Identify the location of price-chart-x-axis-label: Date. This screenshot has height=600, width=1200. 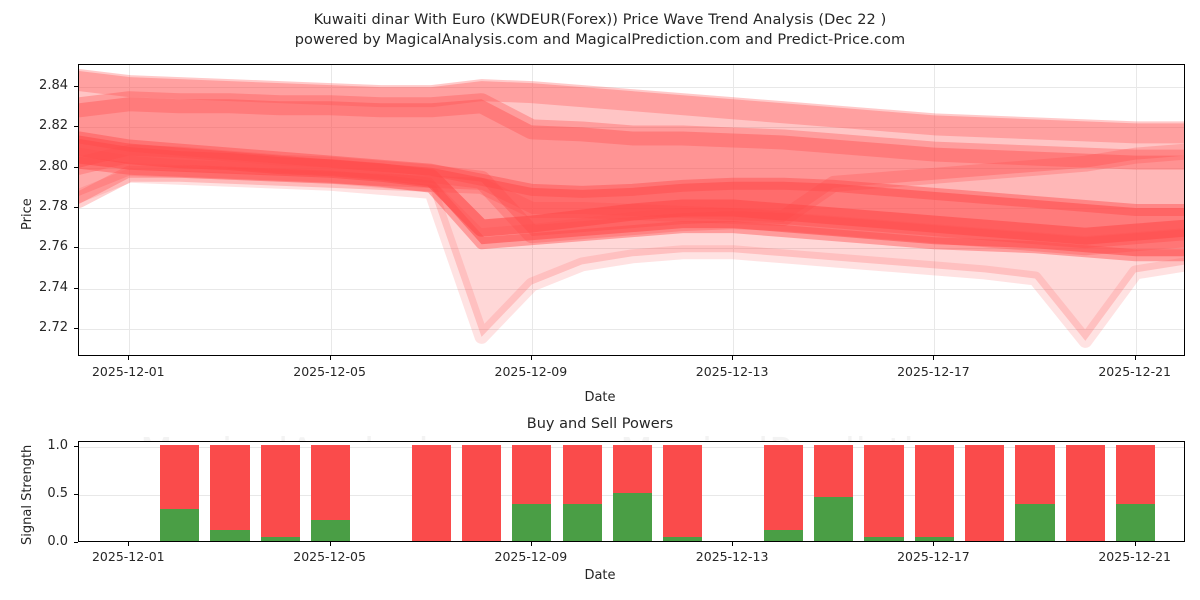
(600, 397).